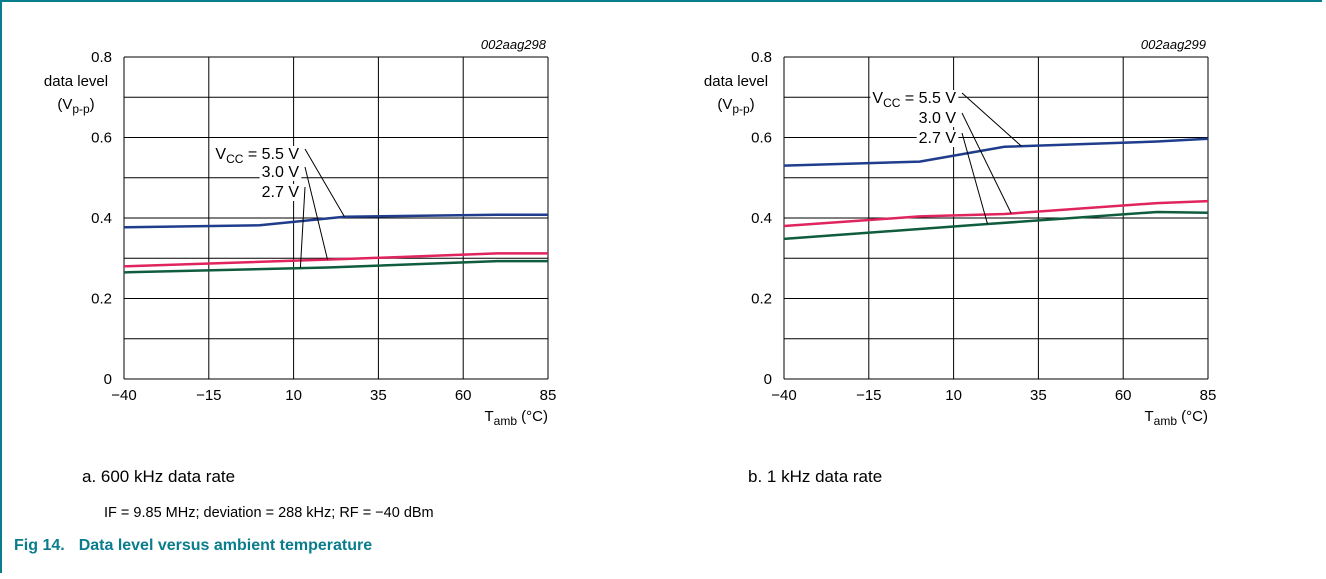 This screenshot has height=579, width=1326. I want to click on chart-id-label: 002aag298, so click(514, 44).